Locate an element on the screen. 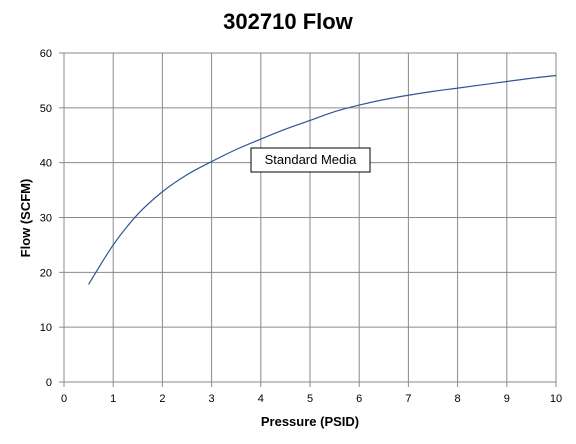  y-tick-label-0: 0 is located at coordinates (49, 383).